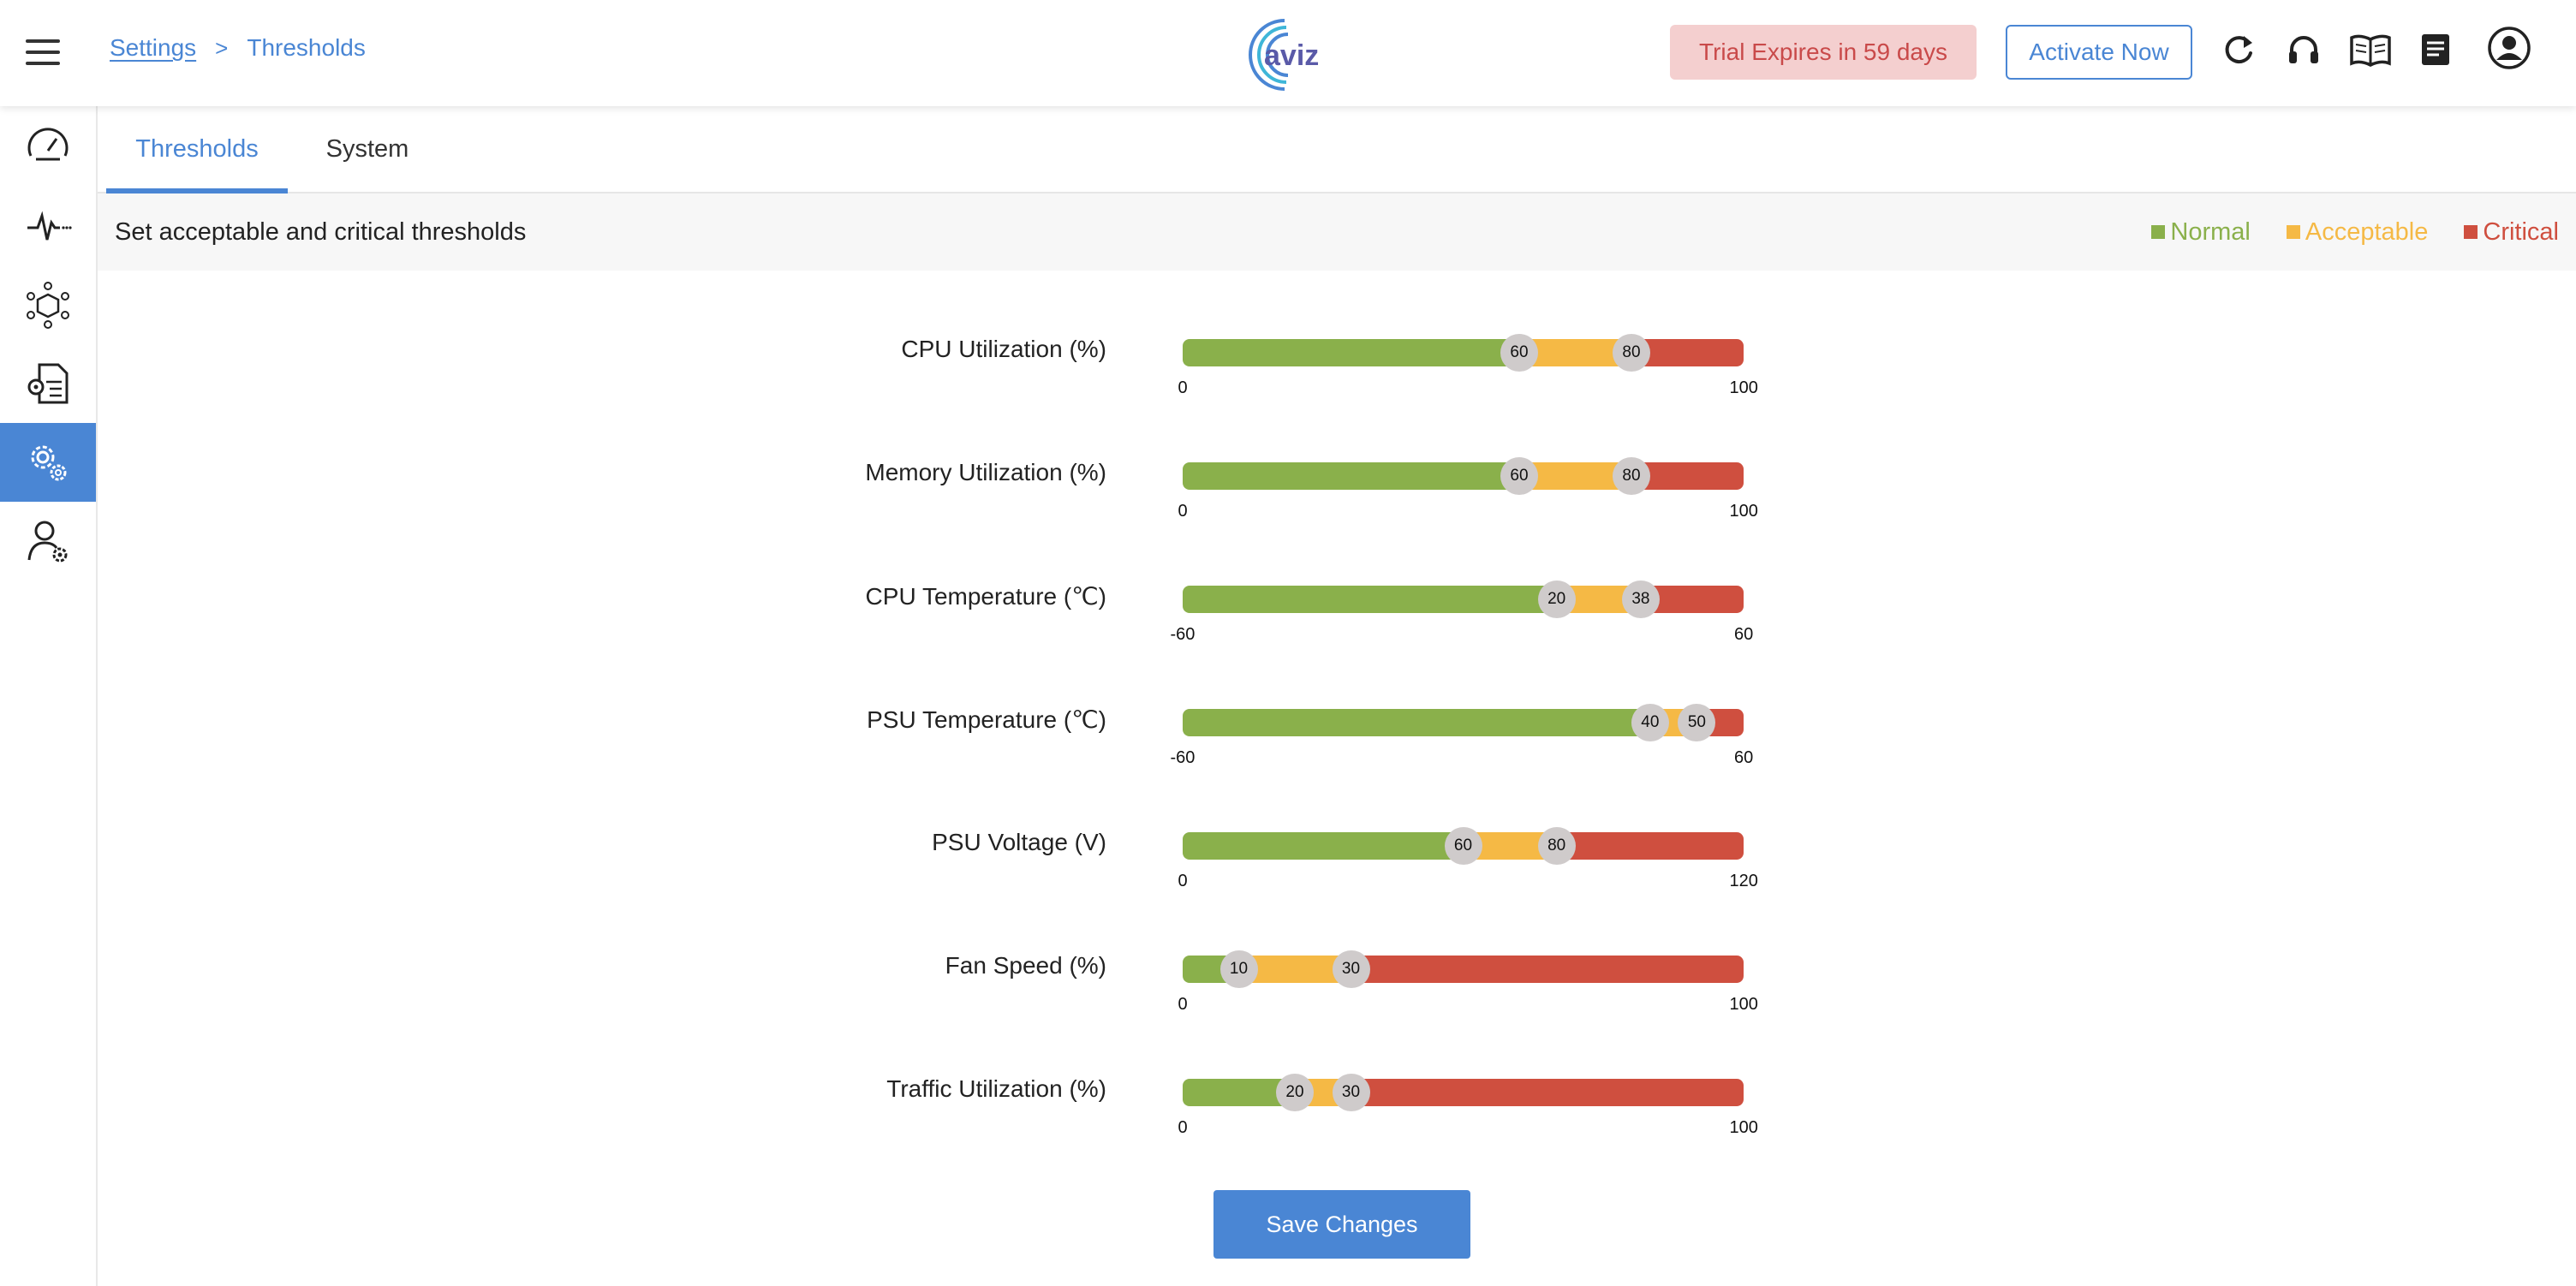  Describe the element at coordinates (49, 696) in the screenshot. I see `sidebar` at that location.